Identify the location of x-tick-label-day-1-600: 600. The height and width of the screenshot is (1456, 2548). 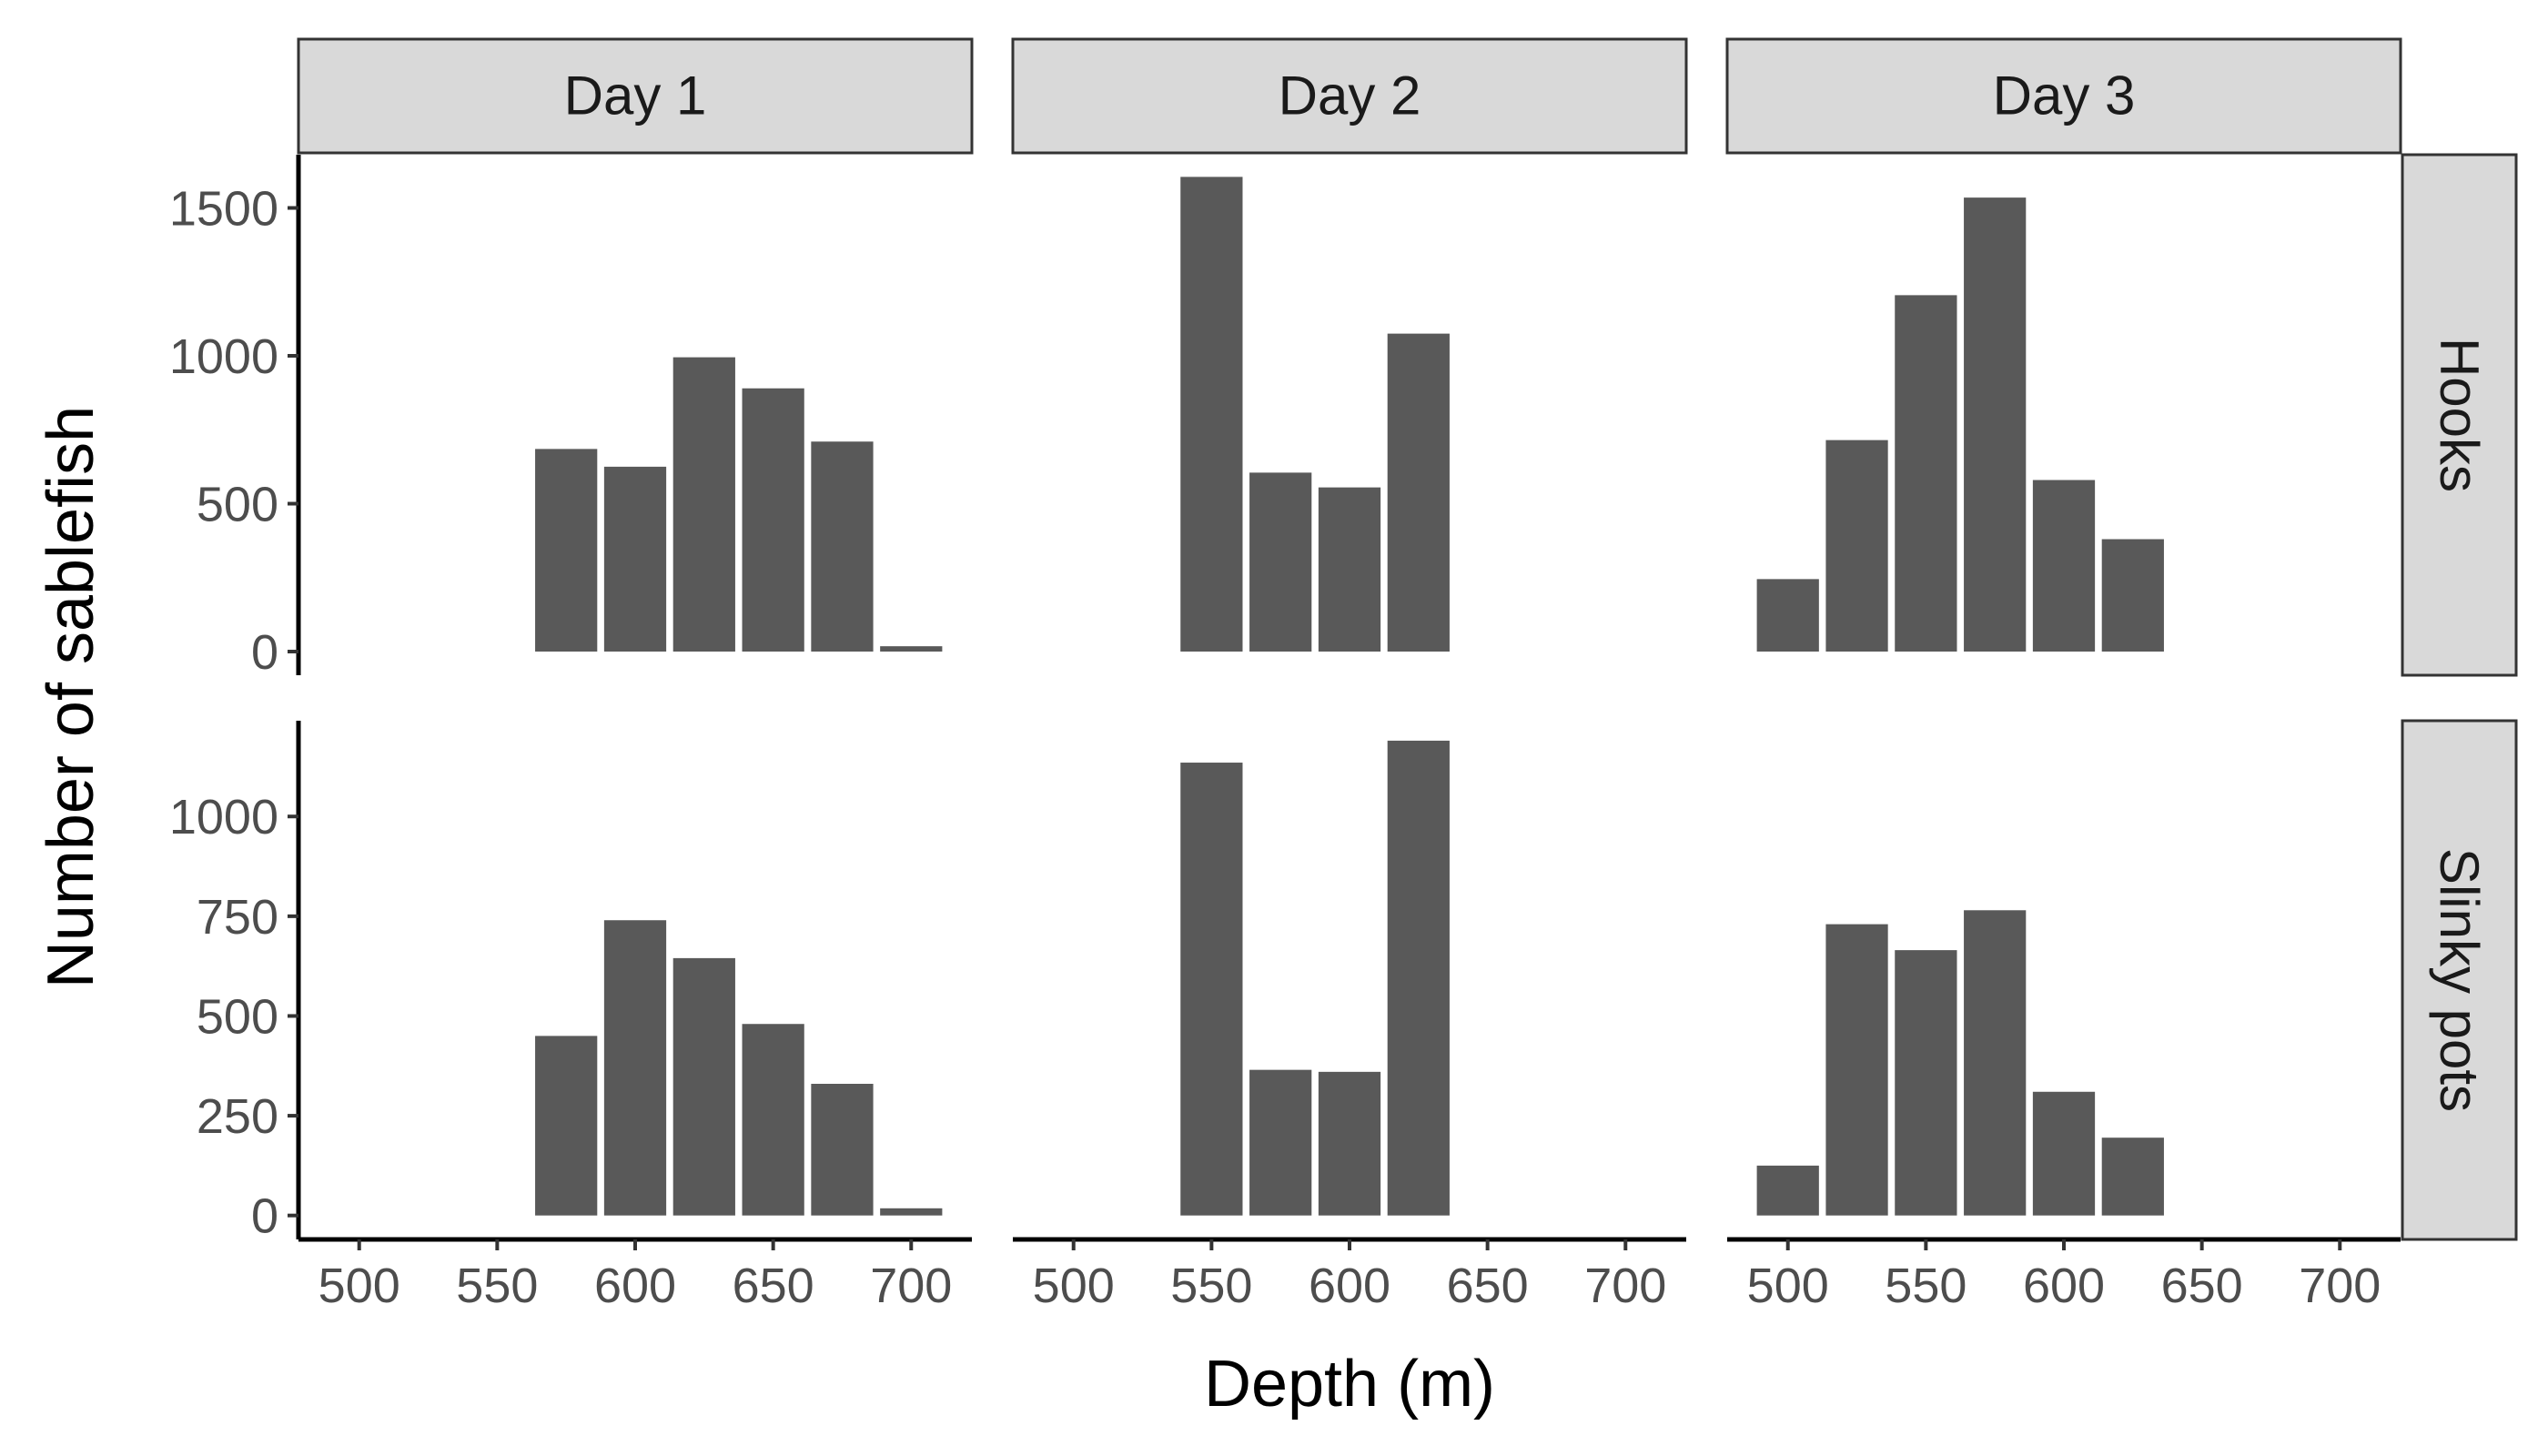
(635, 1286).